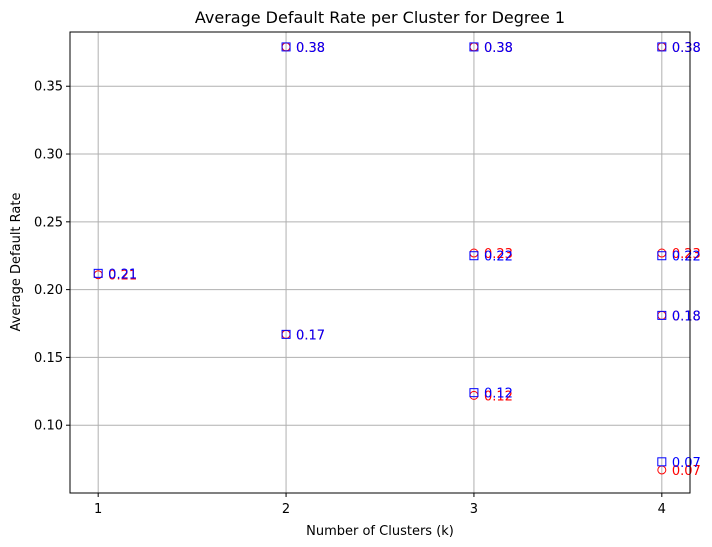  Describe the element at coordinates (686, 316) in the screenshot. I see `data-label: 0.18` at that location.